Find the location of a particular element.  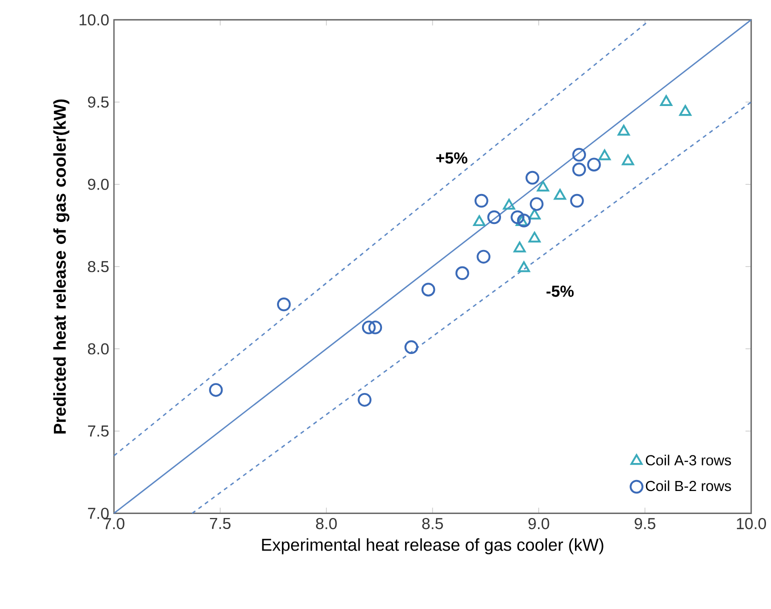

y-tick-label: 9.0 is located at coordinates (98, 184).